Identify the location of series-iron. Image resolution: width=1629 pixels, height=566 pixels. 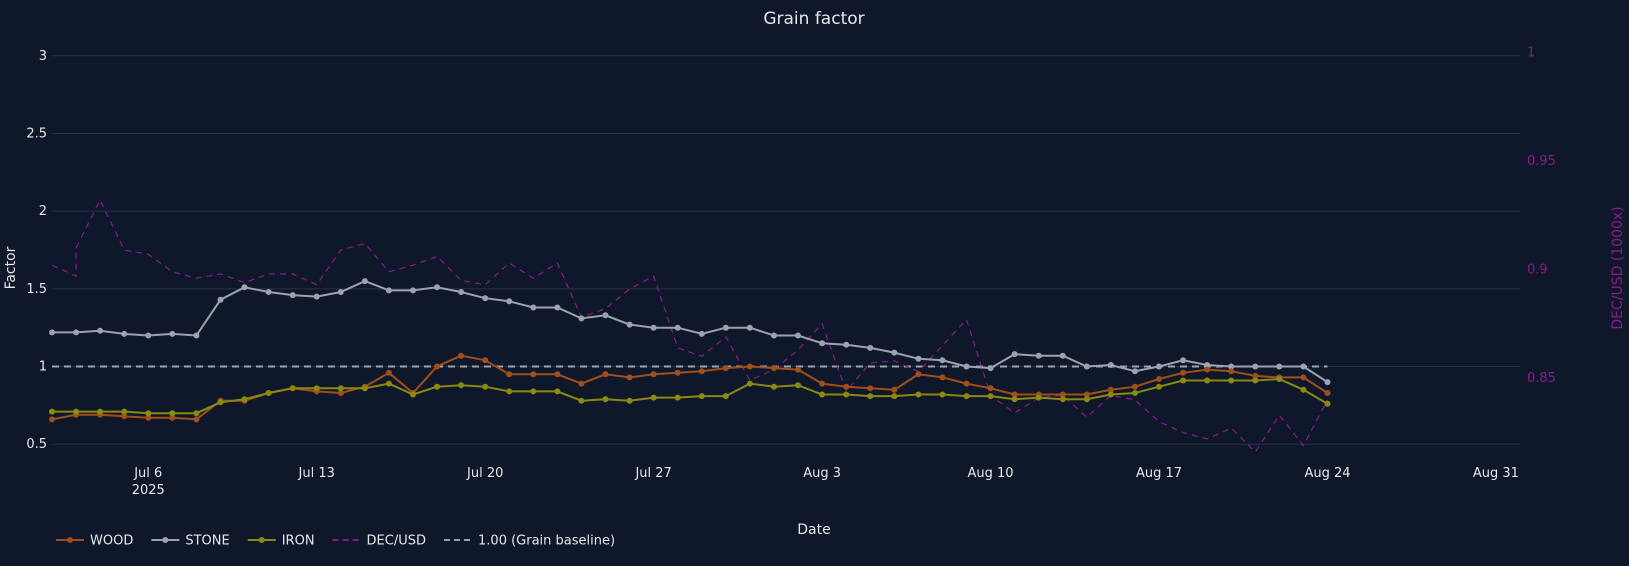
(690, 396).